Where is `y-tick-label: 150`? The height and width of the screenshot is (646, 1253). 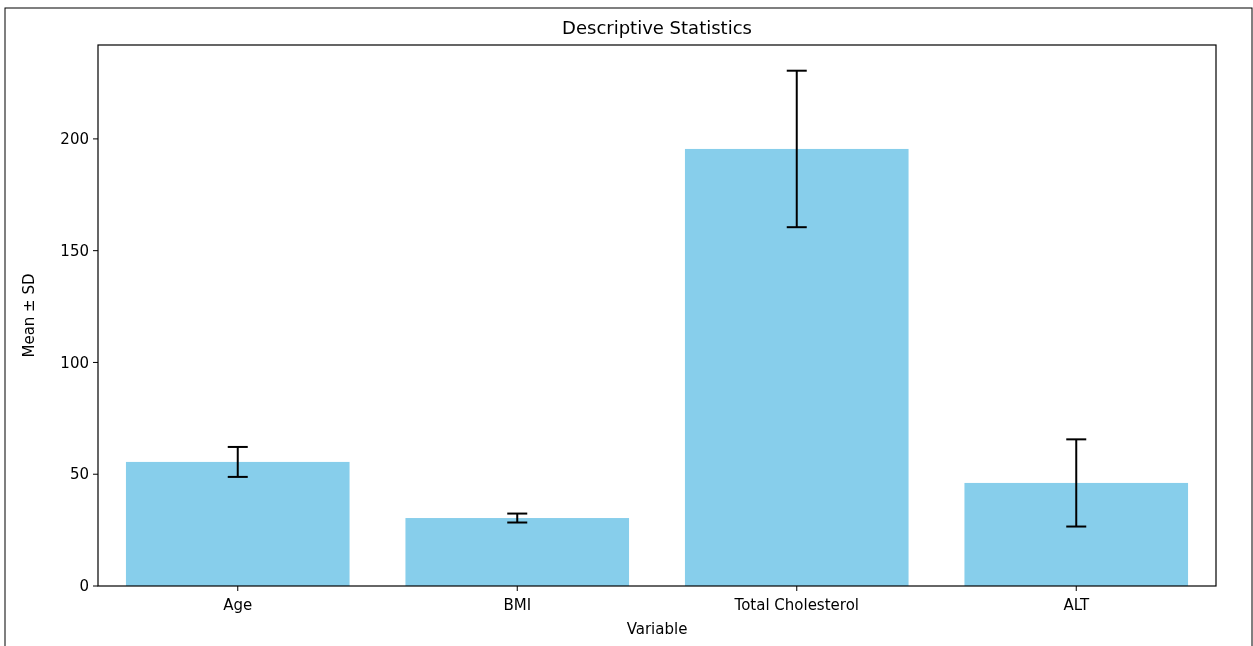 y-tick-label: 150 is located at coordinates (74, 250).